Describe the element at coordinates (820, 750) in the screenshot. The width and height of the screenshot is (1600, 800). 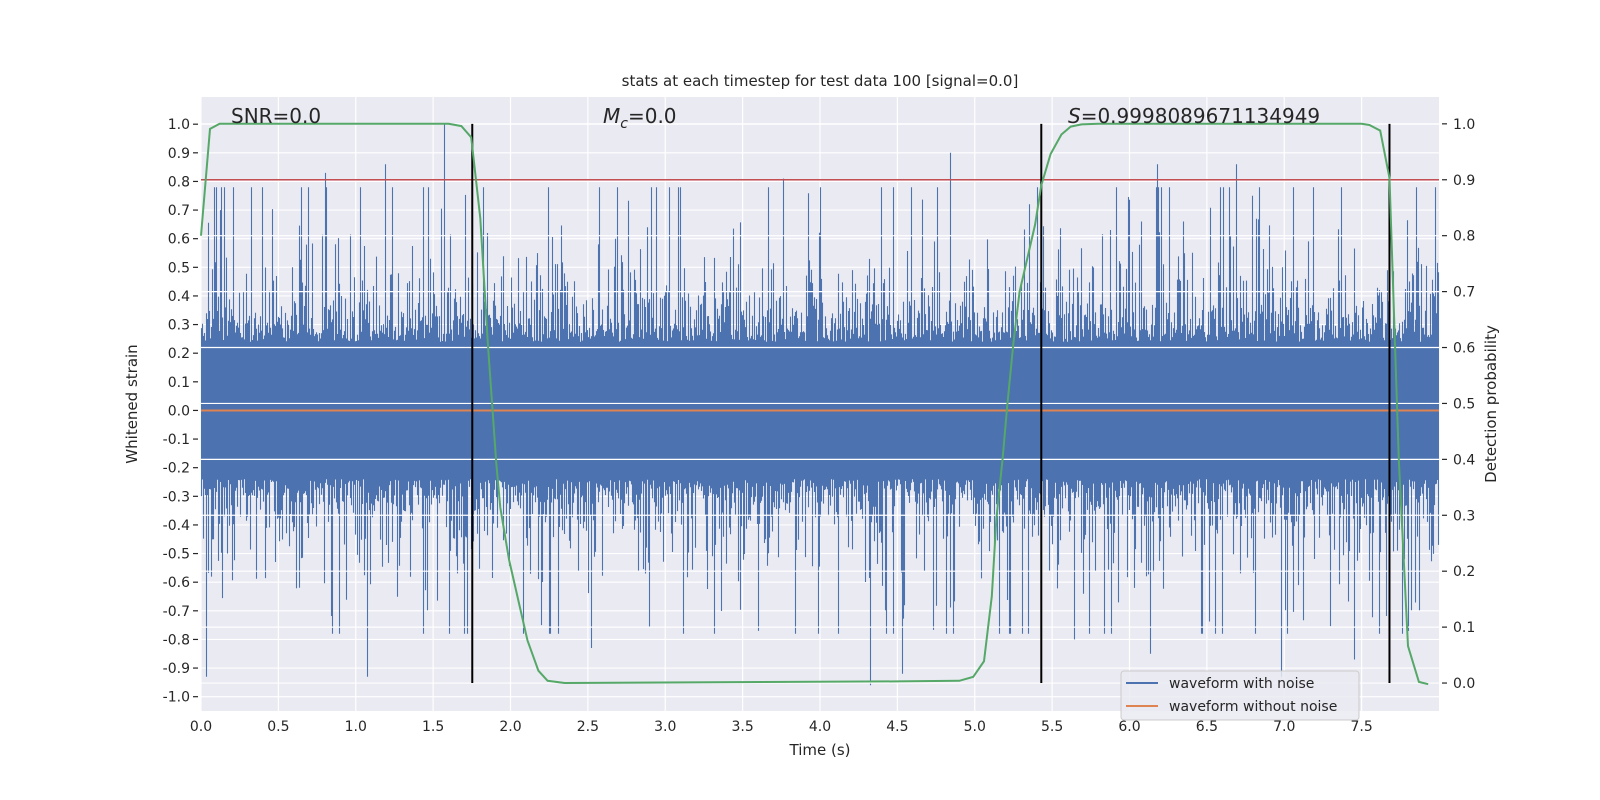
I see `x-axis-label: Time (s)` at that location.